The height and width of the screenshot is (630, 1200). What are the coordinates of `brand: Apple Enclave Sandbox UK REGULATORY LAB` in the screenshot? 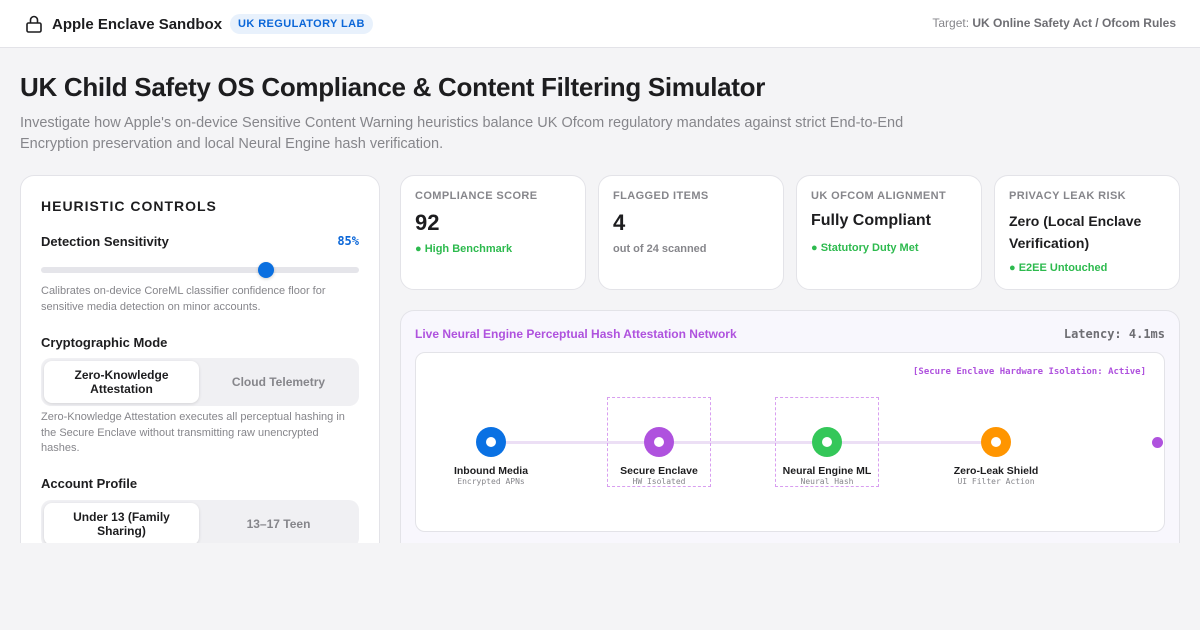 It's located at (198, 24).